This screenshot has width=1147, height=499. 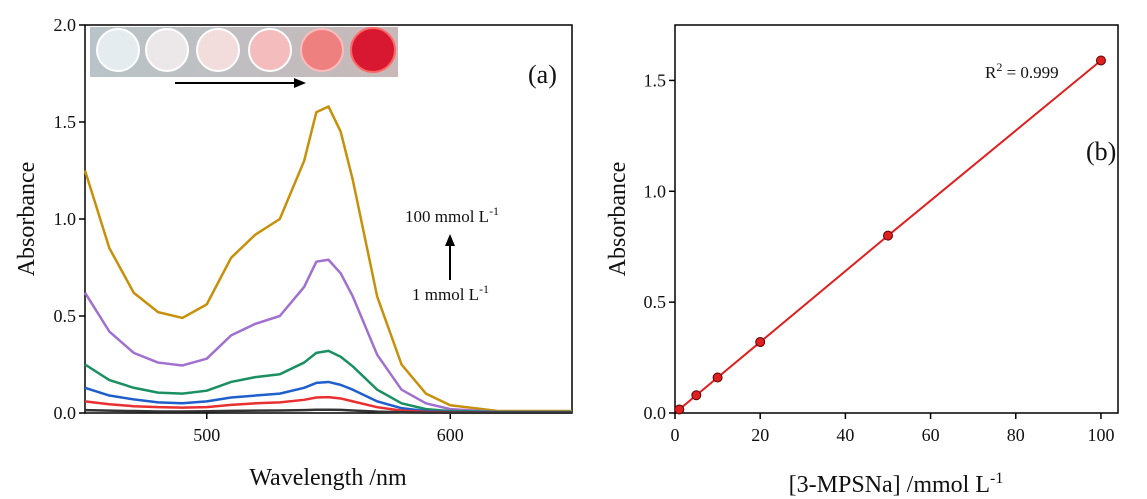 I want to click on y-tick-label: 2.0, so click(x=65, y=25).